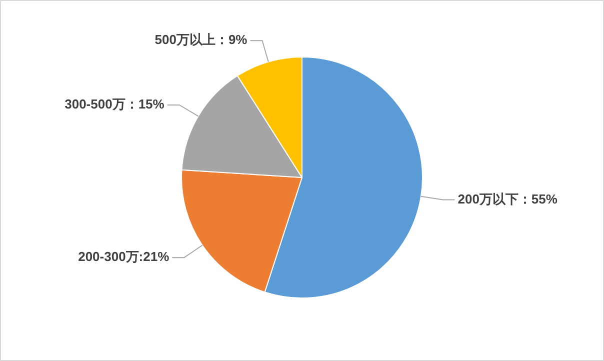 This screenshot has width=604, height=361. I want to click on slice-label: 300-500万, so click(95, 104).